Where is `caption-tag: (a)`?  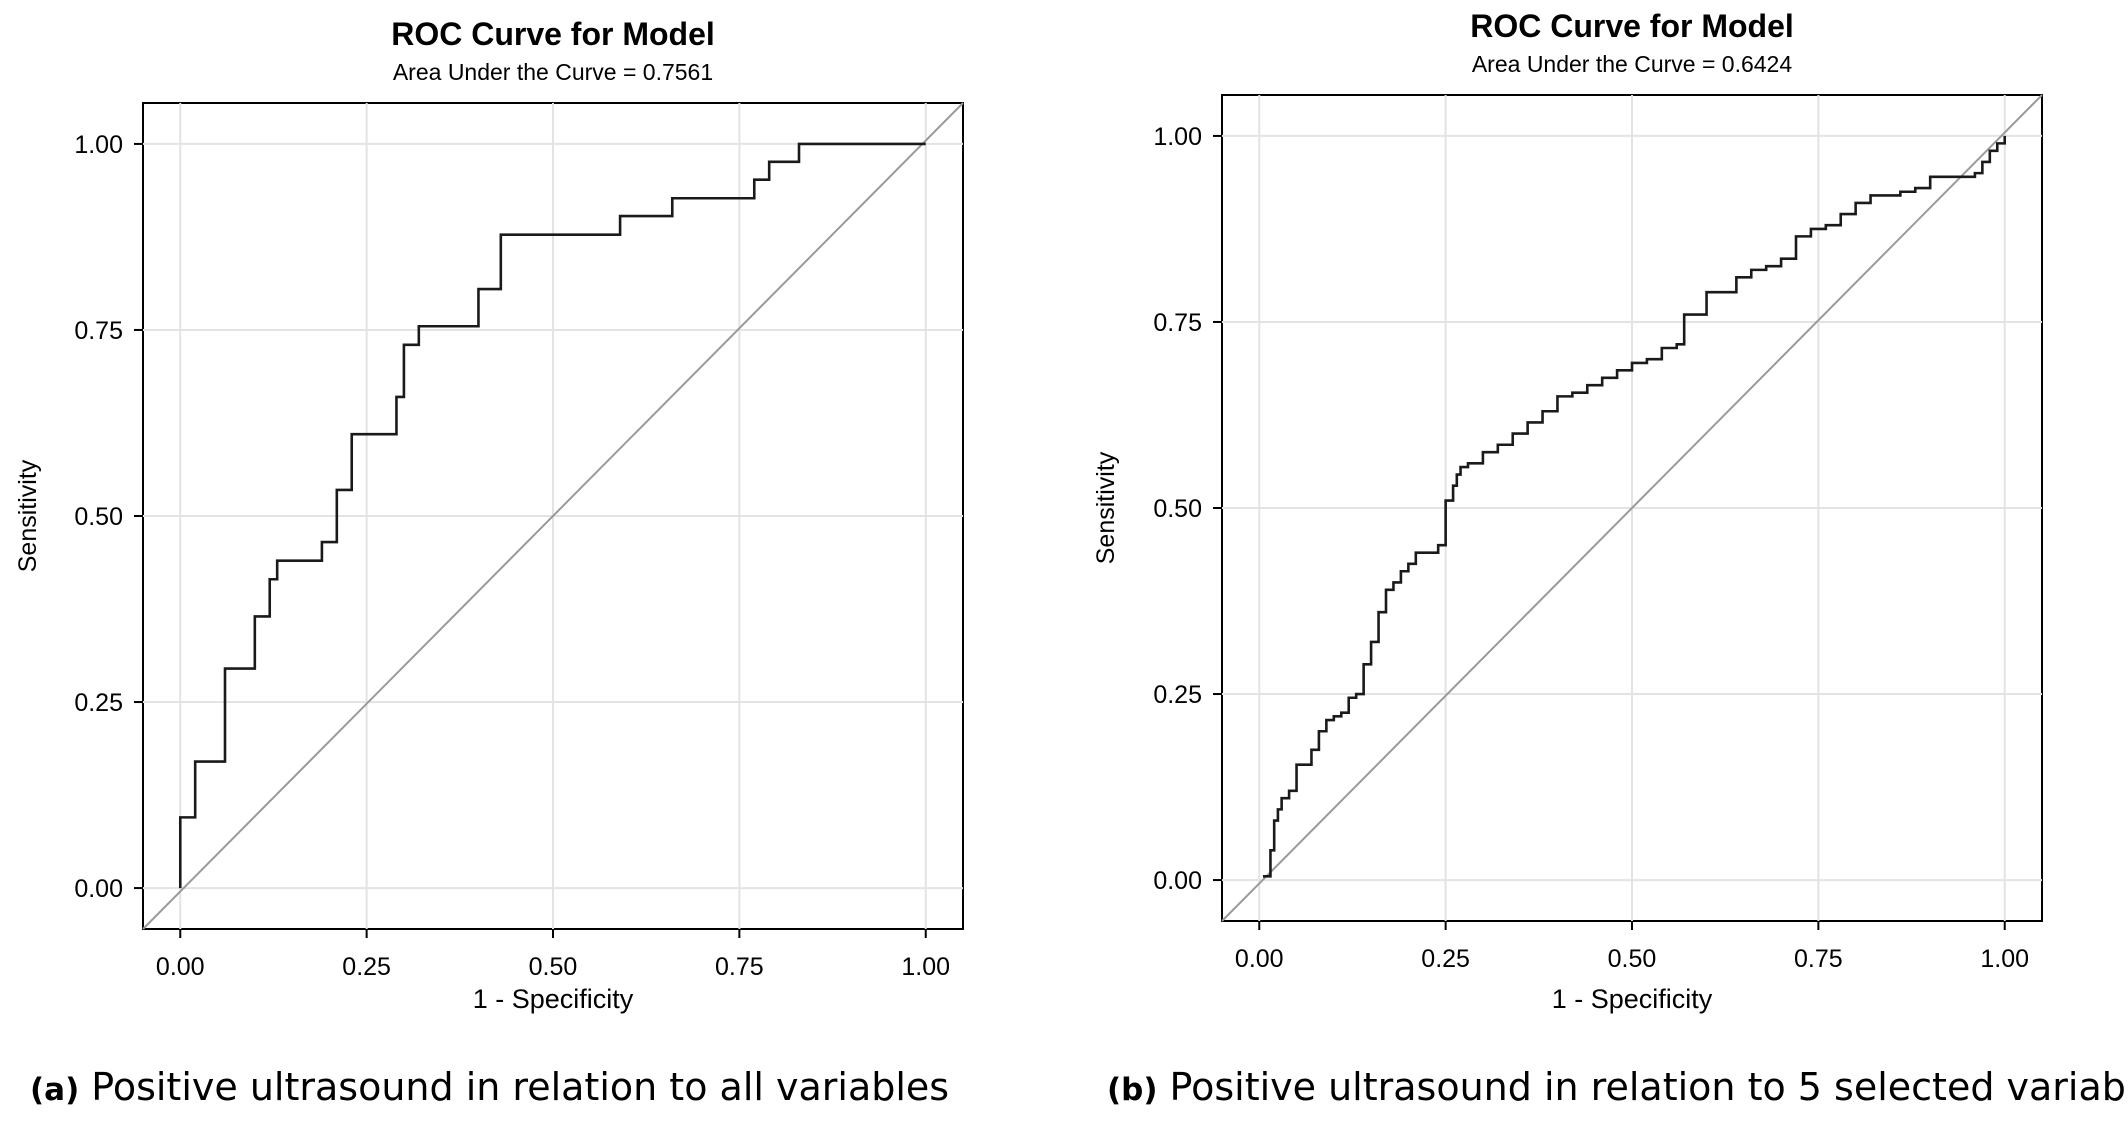 caption-tag: (a) is located at coordinates (55, 1090).